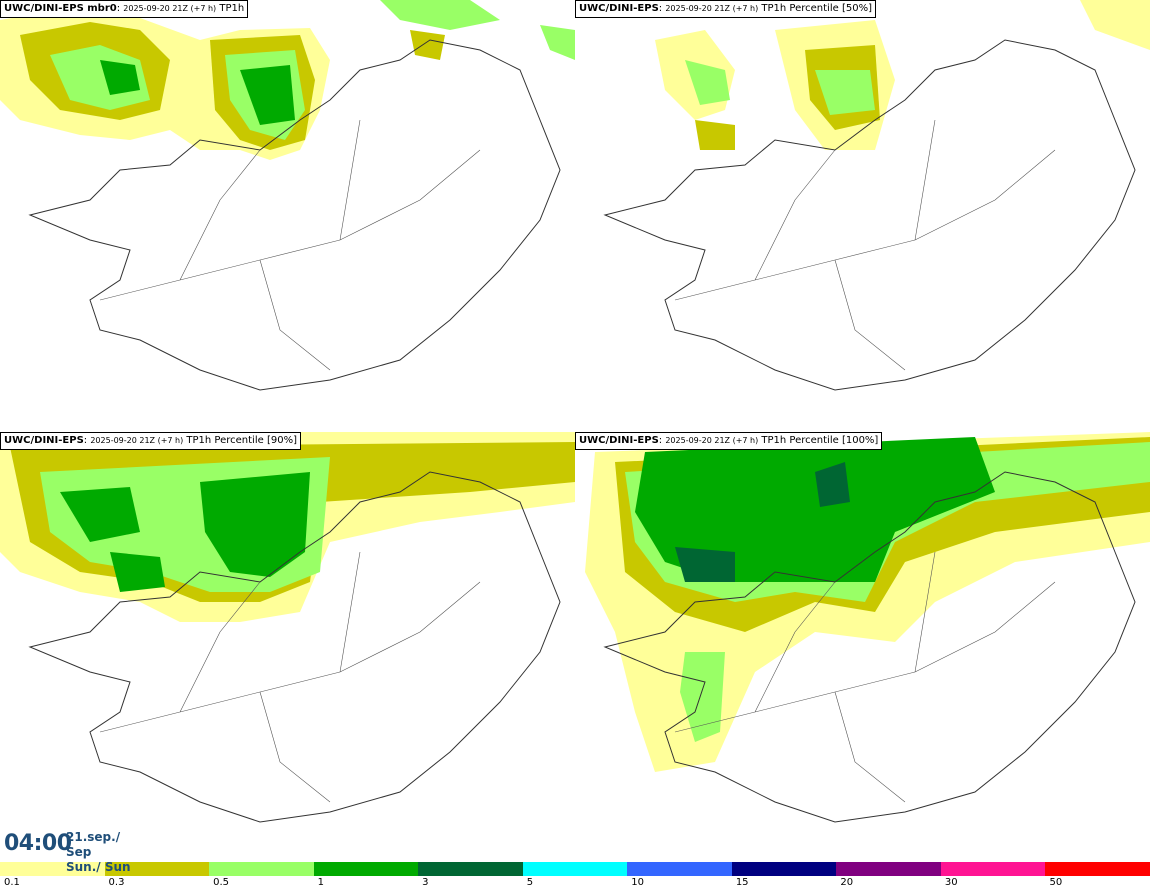  I want to click on legend-label: 50, so click(1056, 882).